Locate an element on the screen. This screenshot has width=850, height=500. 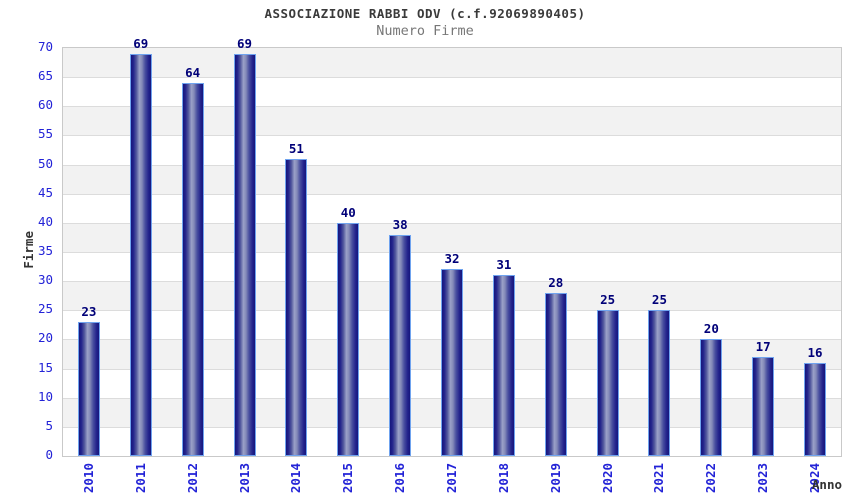
x-tick-label: 2015 is located at coordinates (348, 478).